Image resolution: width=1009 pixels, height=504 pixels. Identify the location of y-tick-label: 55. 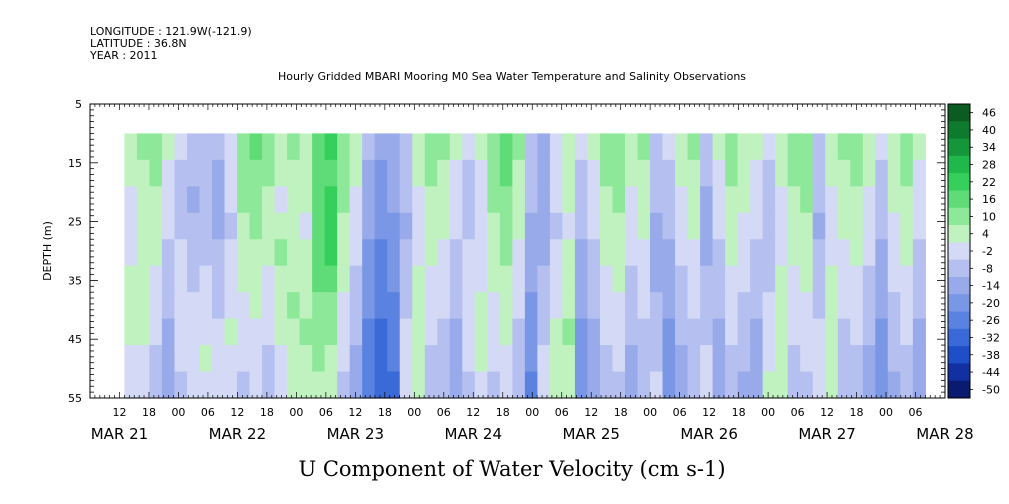
(75, 398).